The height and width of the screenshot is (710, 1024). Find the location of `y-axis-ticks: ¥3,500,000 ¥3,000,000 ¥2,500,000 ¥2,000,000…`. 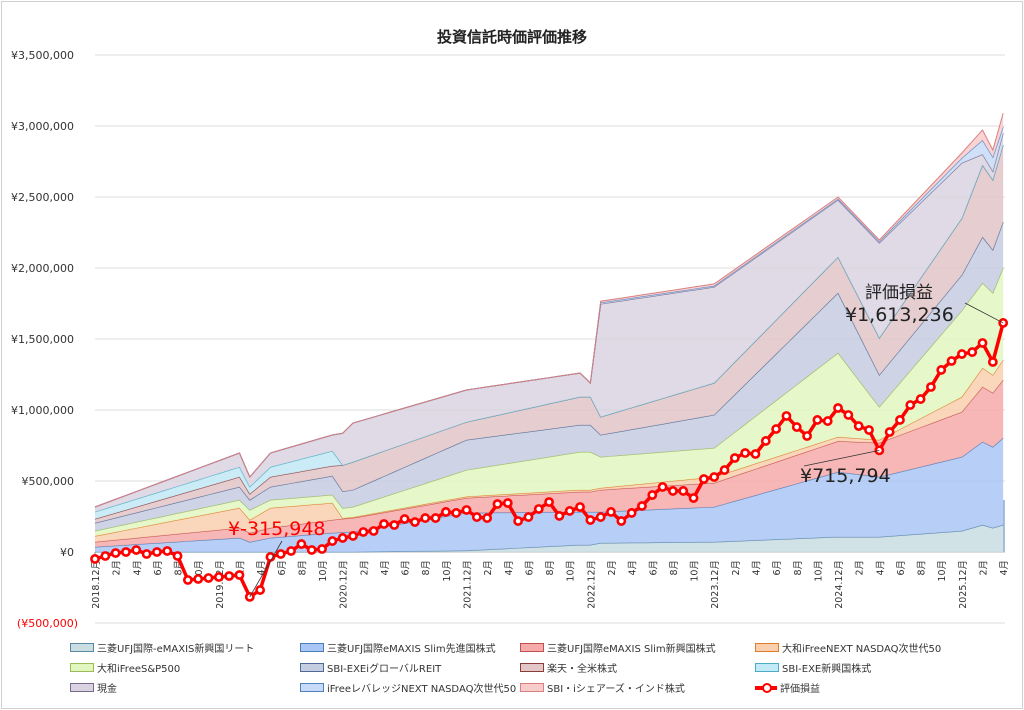

y-axis-ticks: ¥3,500,000 ¥3,000,000 ¥2,500,000 ¥2,000,000… is located at coordinates (44, 339).